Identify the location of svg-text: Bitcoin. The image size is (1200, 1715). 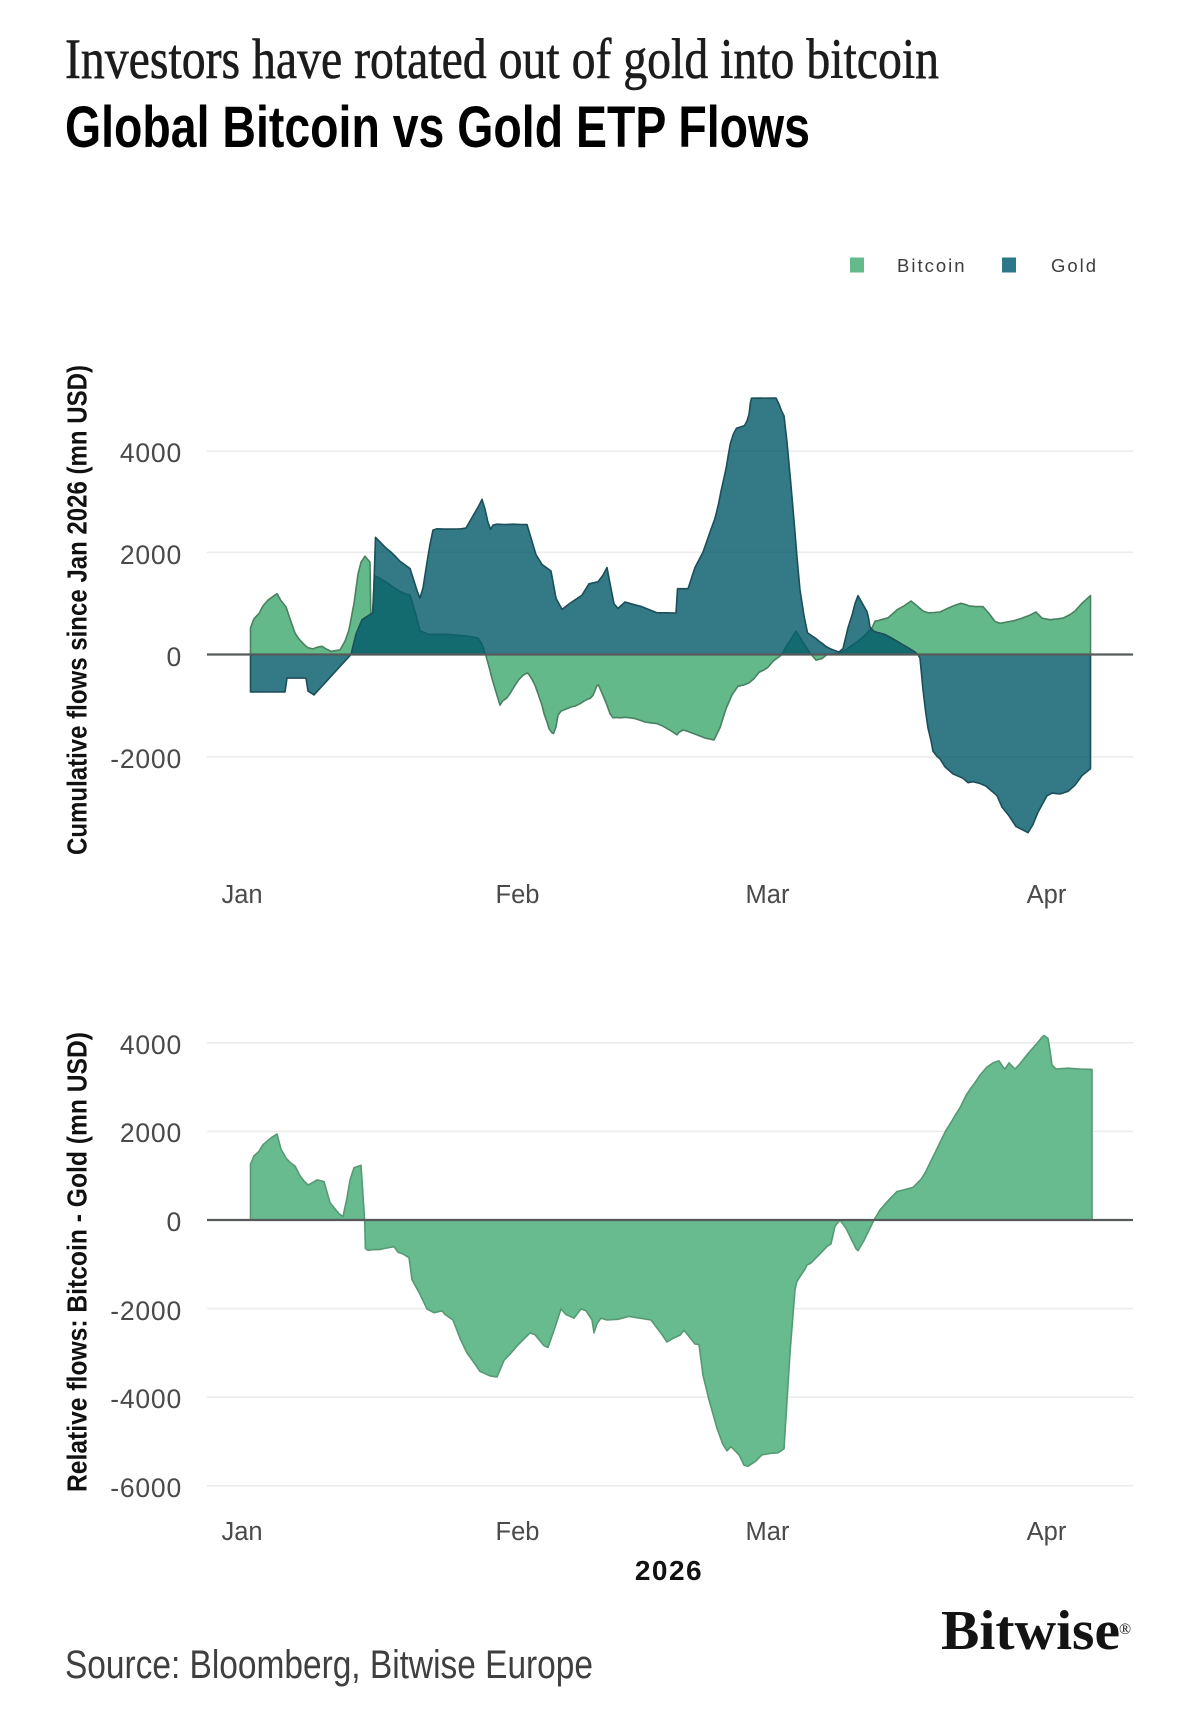
(932, 265).